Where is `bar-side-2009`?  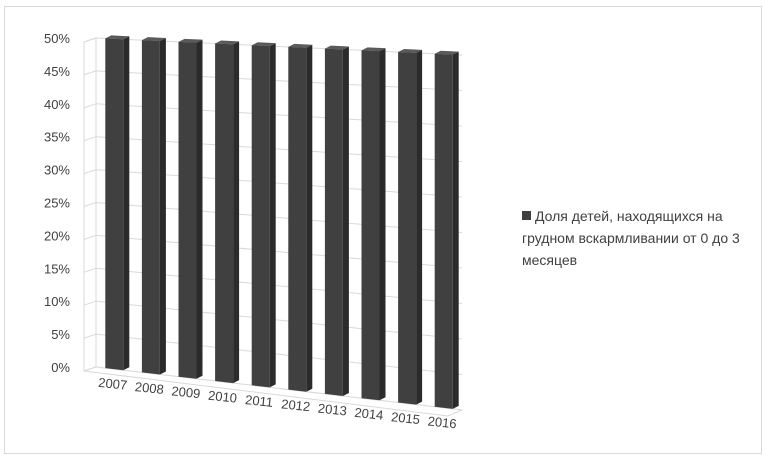 bar-side-2009 is located at coordinates (199, 209).